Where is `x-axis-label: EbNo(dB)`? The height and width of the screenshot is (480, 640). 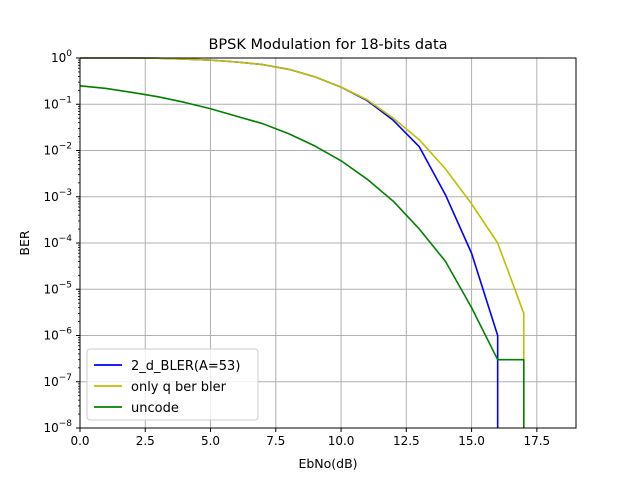
x-axis-label: EbNo(dB) is located at coordinates (327, 463).